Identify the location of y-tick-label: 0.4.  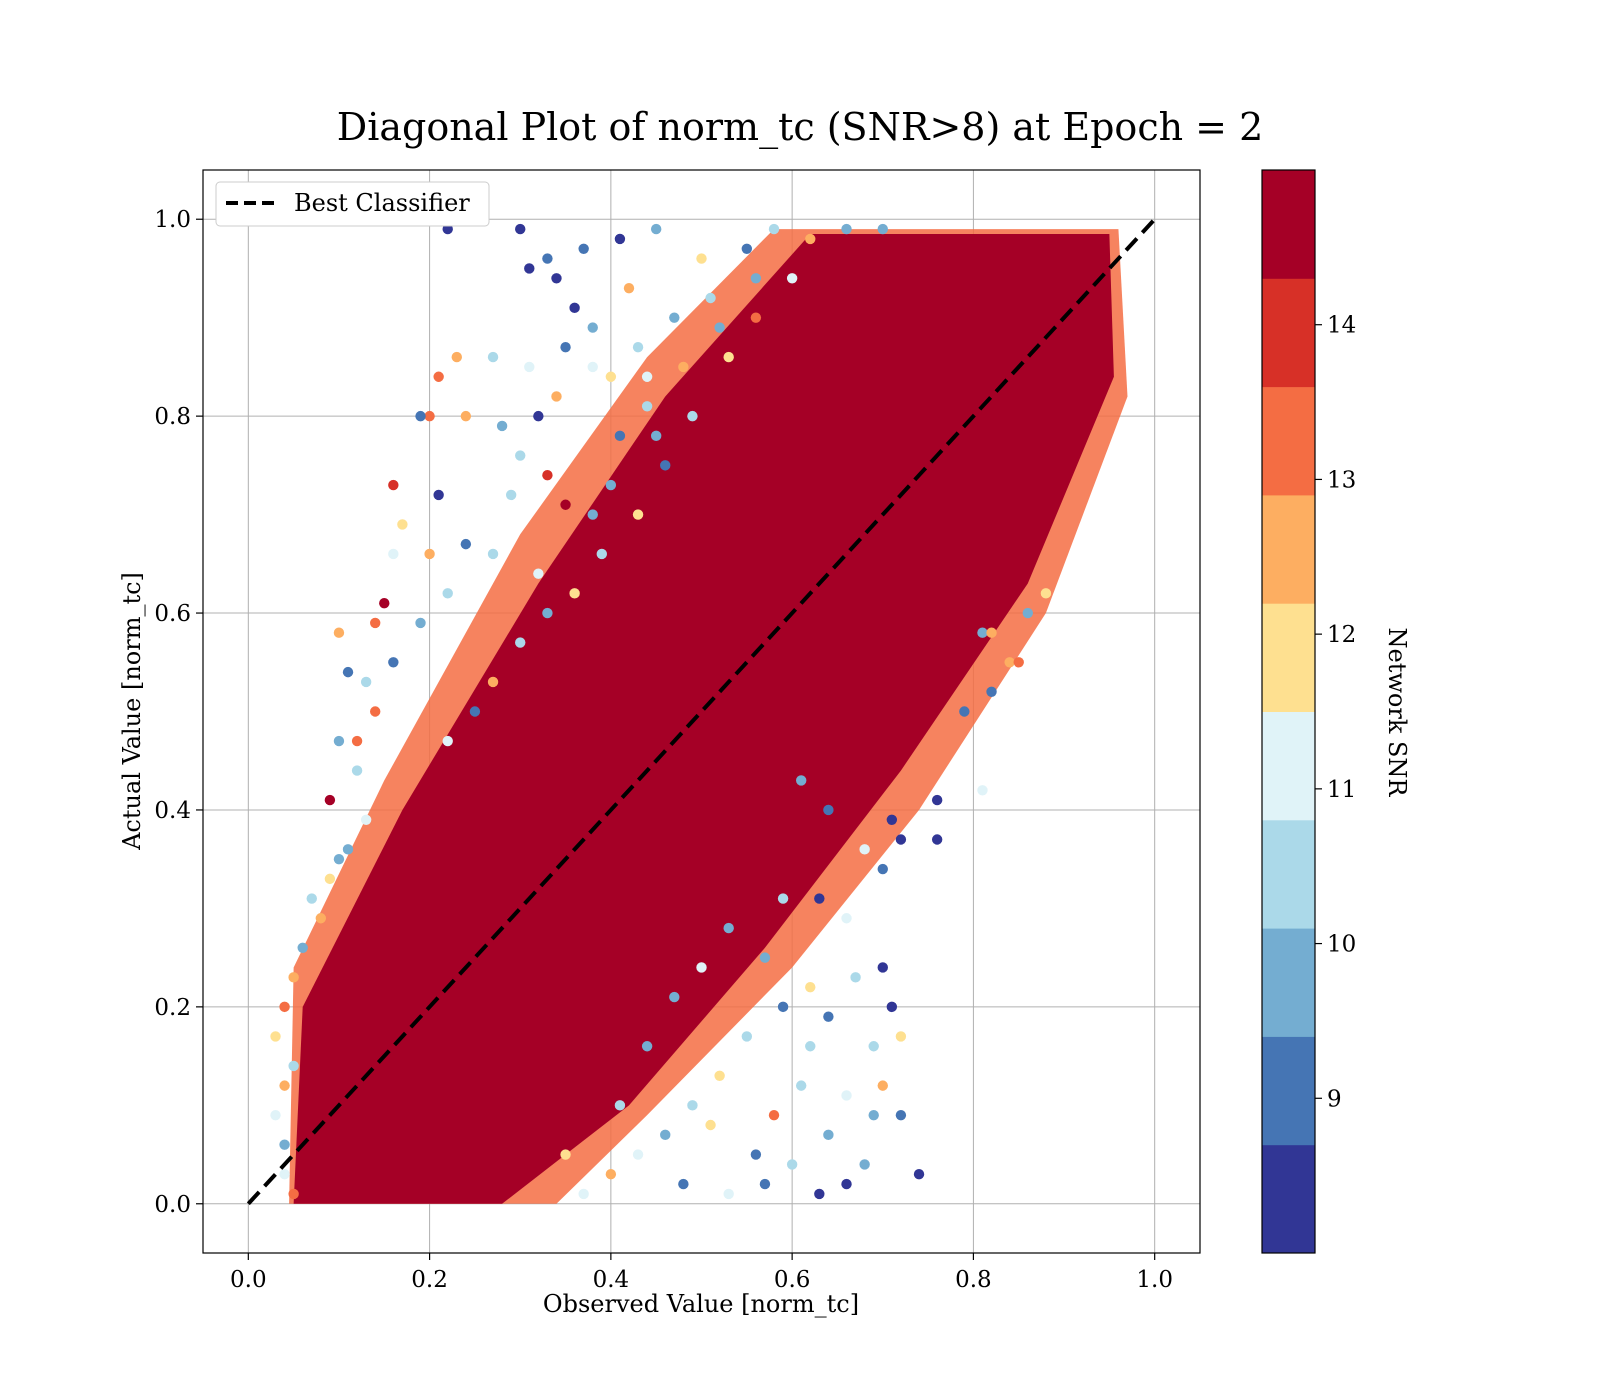
(172, 811).